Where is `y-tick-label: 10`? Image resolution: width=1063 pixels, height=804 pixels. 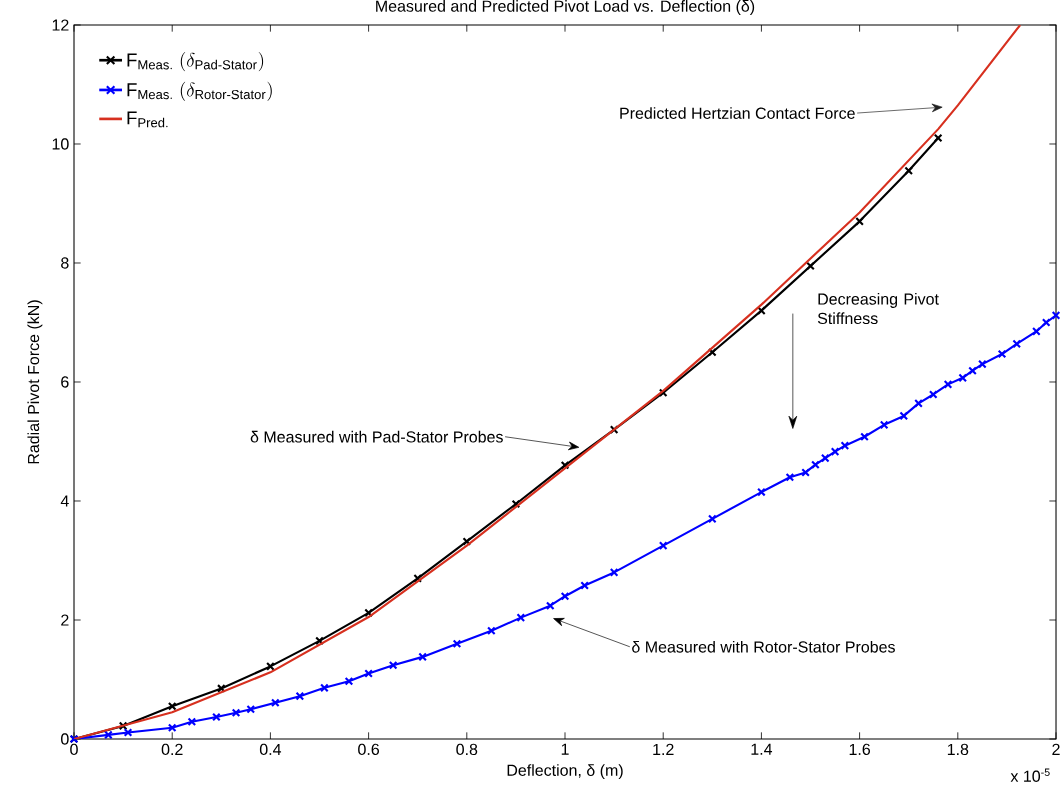 y-tick-label: 10 is located at coordinates (60, 144).